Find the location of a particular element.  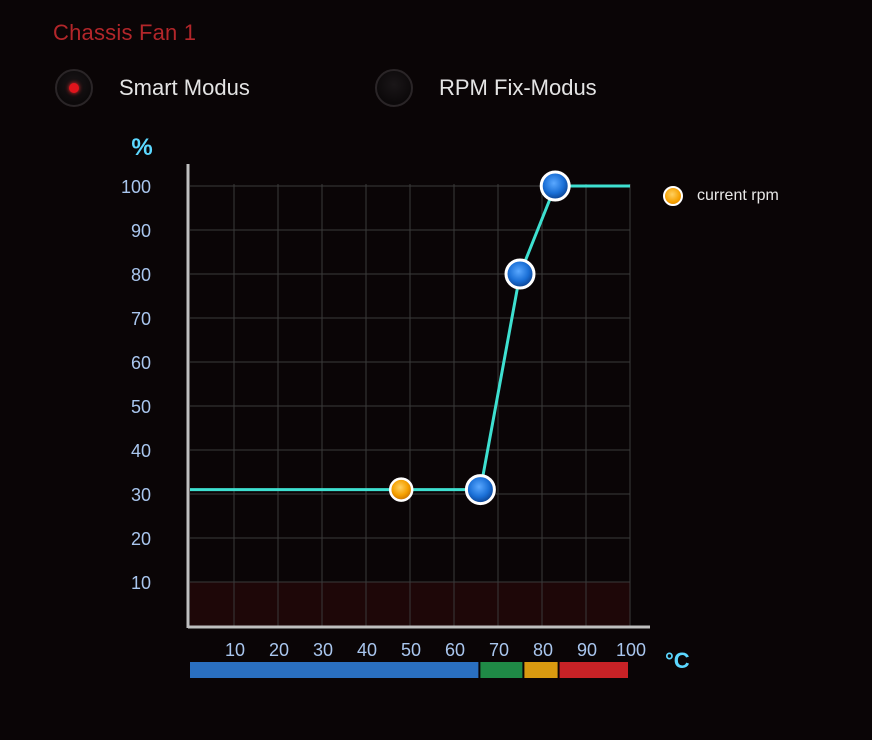

radio-selected-dot-icon is located at coordinates (74, 88).